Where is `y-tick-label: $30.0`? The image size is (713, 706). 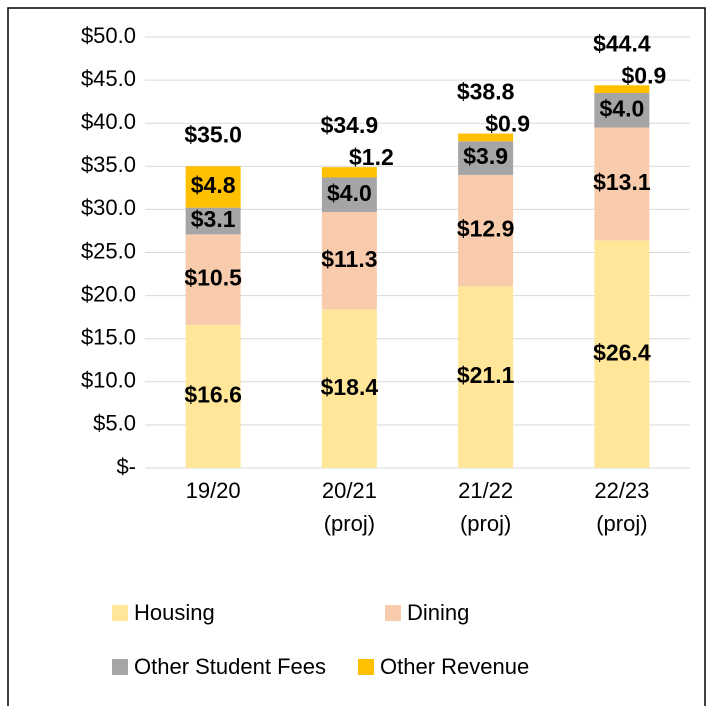
y-tick-label: $30.0 is located at coordinates (108, 207).